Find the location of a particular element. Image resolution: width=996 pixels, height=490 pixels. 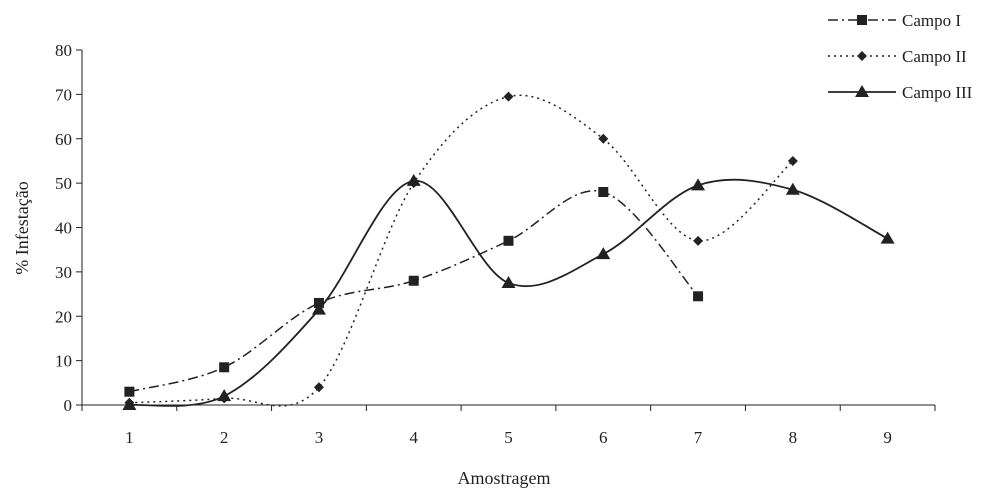

y-axis-title: % Infestação is located at coordinates (22, 227).